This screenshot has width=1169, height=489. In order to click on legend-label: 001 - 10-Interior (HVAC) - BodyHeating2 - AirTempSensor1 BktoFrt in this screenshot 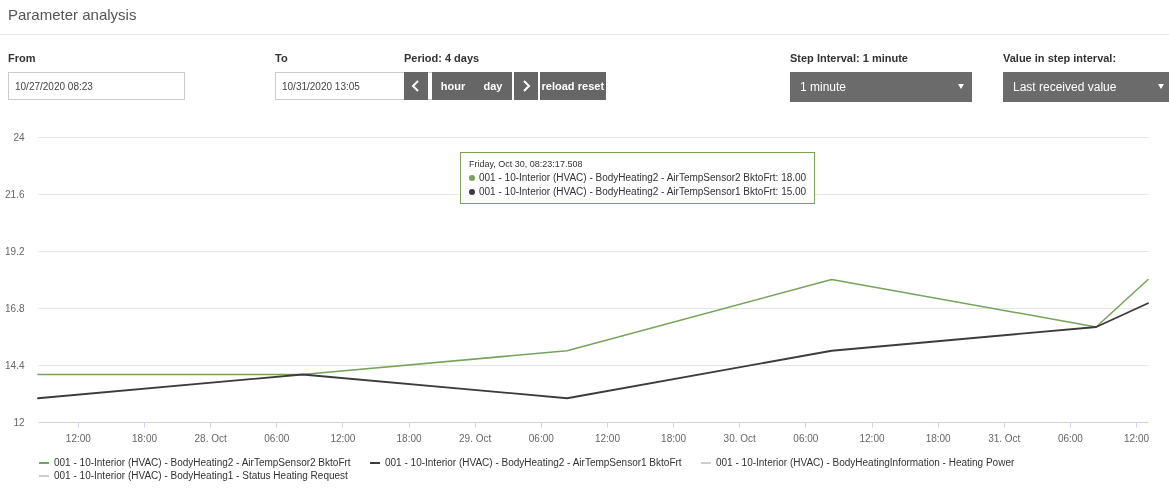, I will do `click(533, 462)`.